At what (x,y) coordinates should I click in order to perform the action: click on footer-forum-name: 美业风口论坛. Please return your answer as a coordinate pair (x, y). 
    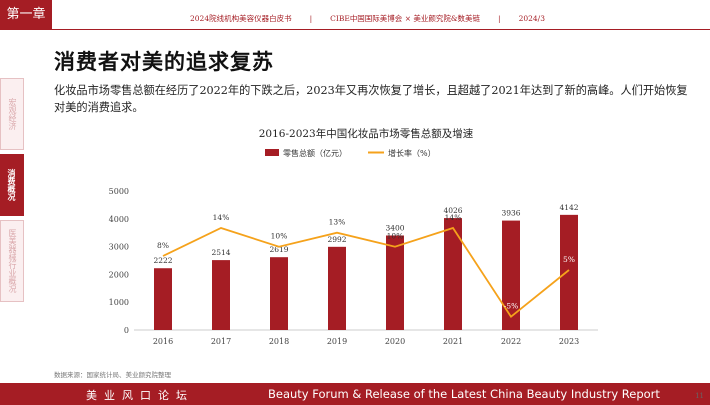
    Looking at the image, I should click on (140, 395).